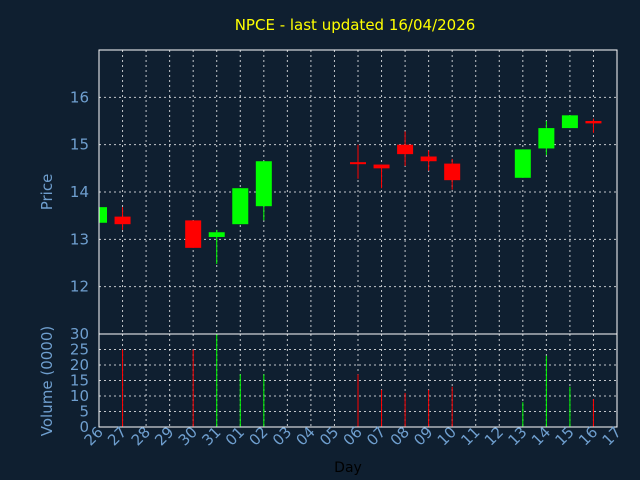 The width and height of the screenshot is (640, 480). What do you see at coordinates (79, 381) in the screenshot?
I see `volume-tick-label: 15` at bounding box center [79, 381].